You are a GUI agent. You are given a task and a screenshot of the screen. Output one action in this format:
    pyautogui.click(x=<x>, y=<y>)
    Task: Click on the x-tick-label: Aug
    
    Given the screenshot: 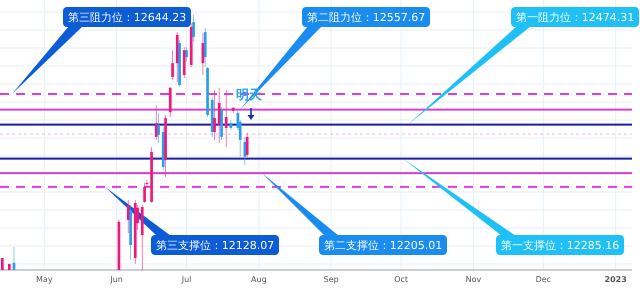 What is the action you would take?
    pyautogui.click(x=259, y=279)
    